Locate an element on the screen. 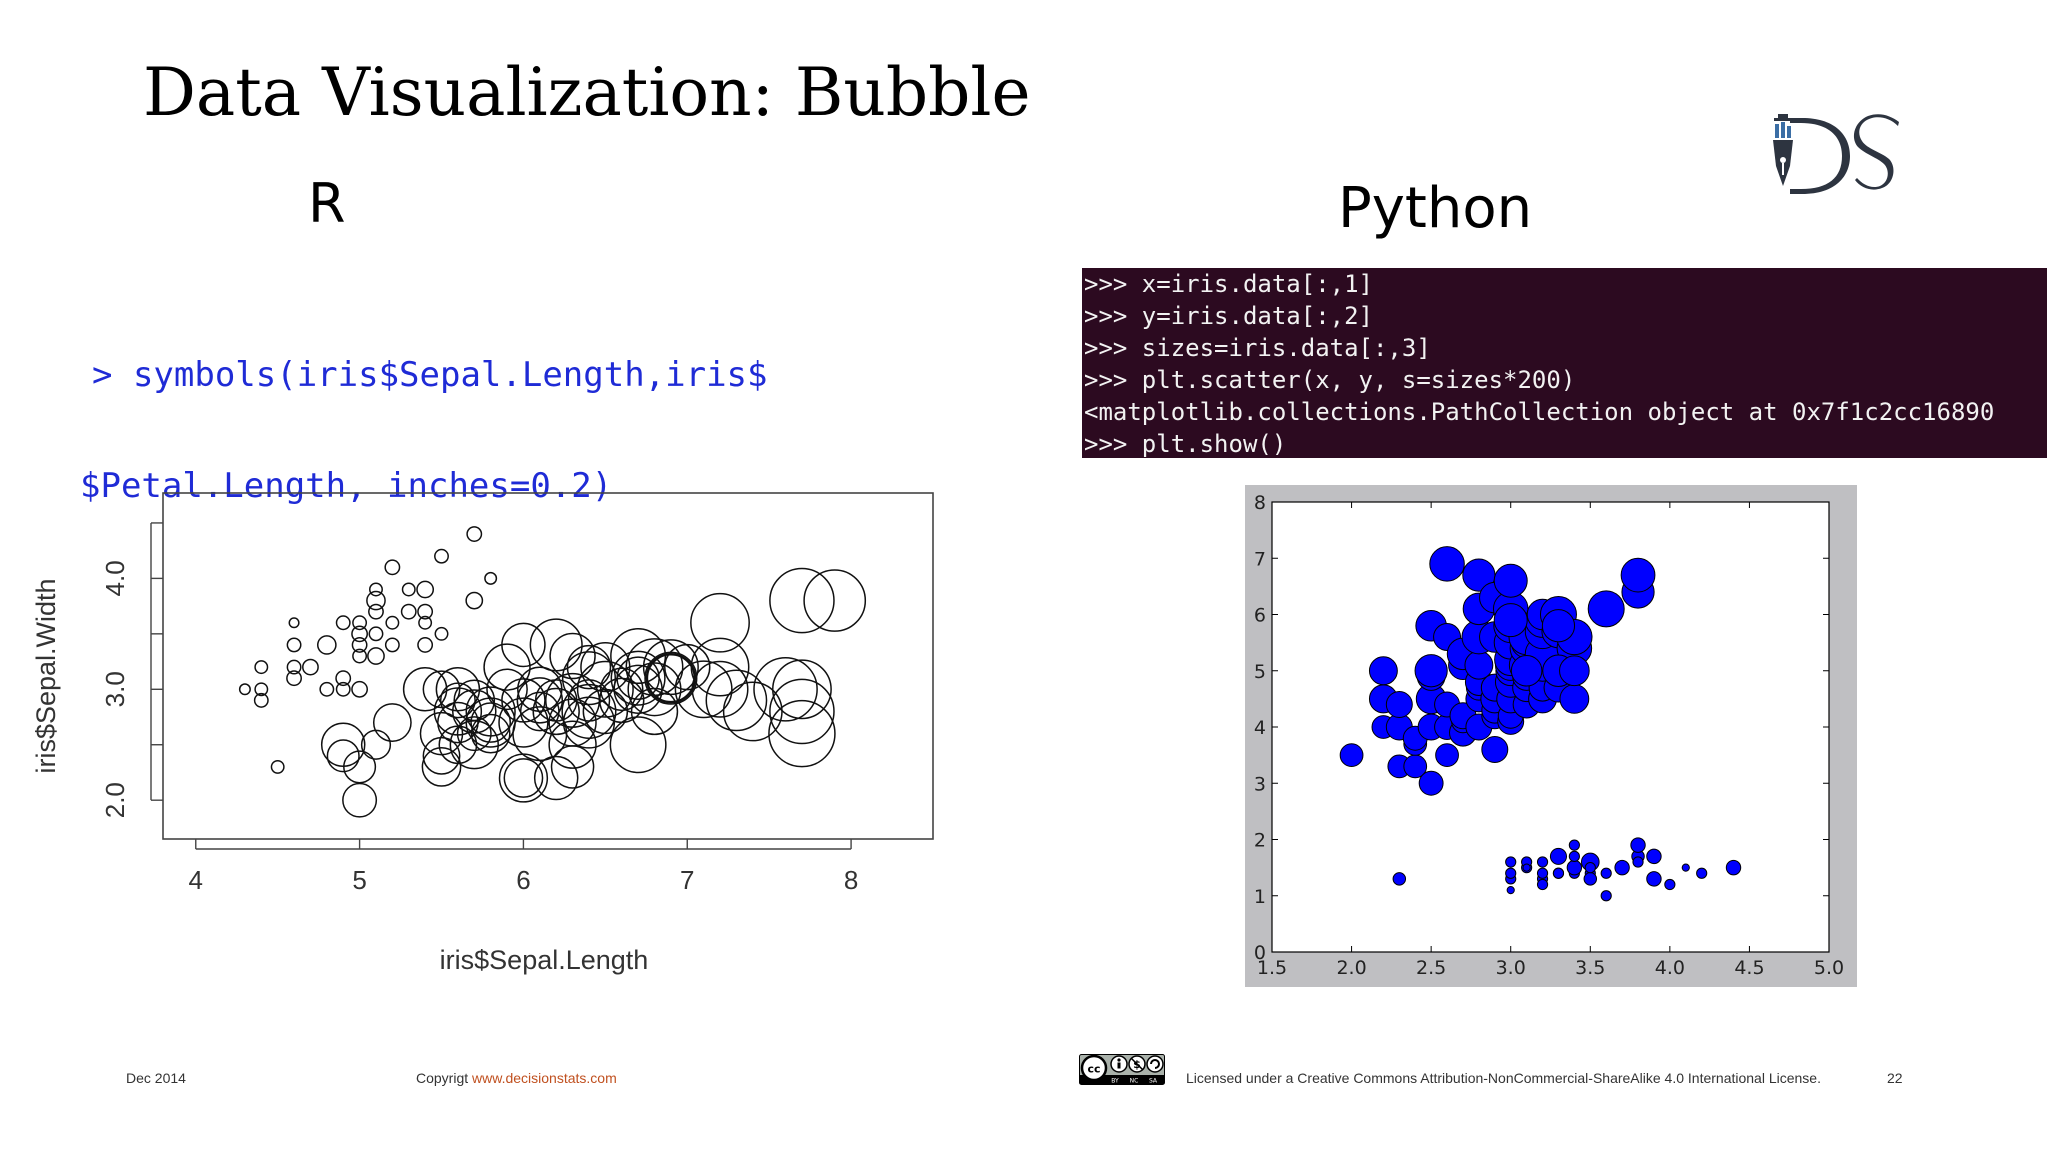 The width and height of the screenshot is (2048, 1152). py-x-tick-label: 2.5 is located at coordinates (1431, 968).